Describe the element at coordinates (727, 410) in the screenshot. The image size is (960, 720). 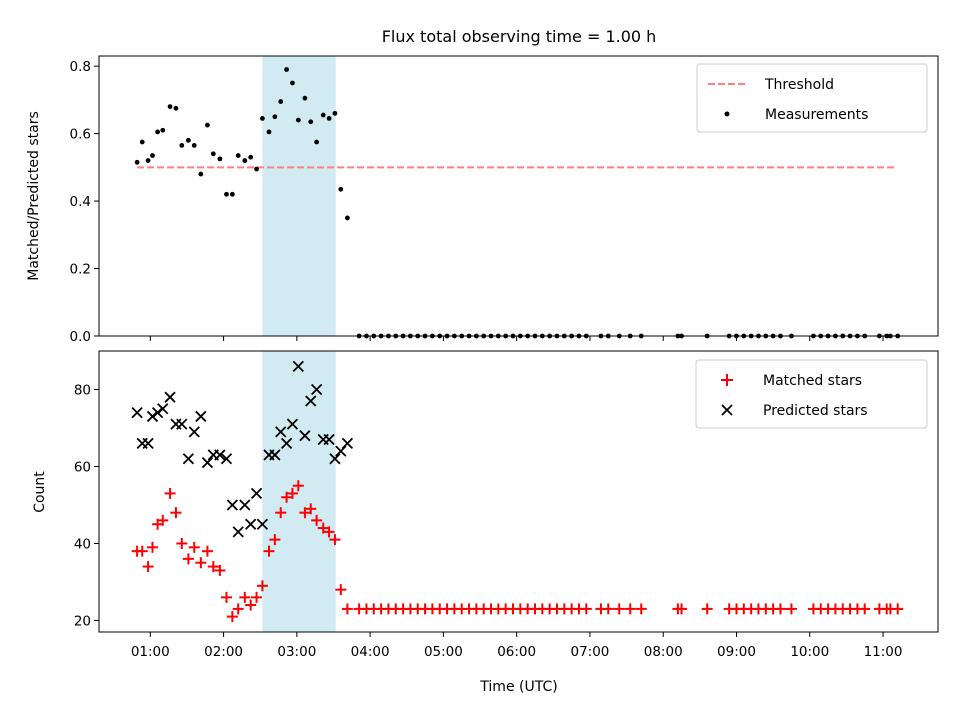
I see `legend-predicted-marker` at that location.